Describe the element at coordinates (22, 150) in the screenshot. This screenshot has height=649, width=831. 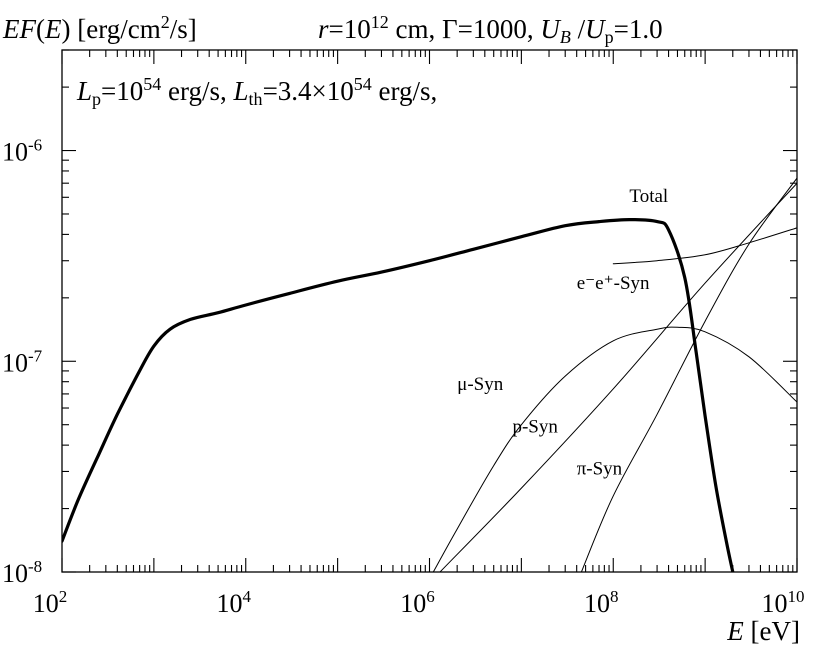
I see `y-tick-label: 10⁻⁶` at that location.